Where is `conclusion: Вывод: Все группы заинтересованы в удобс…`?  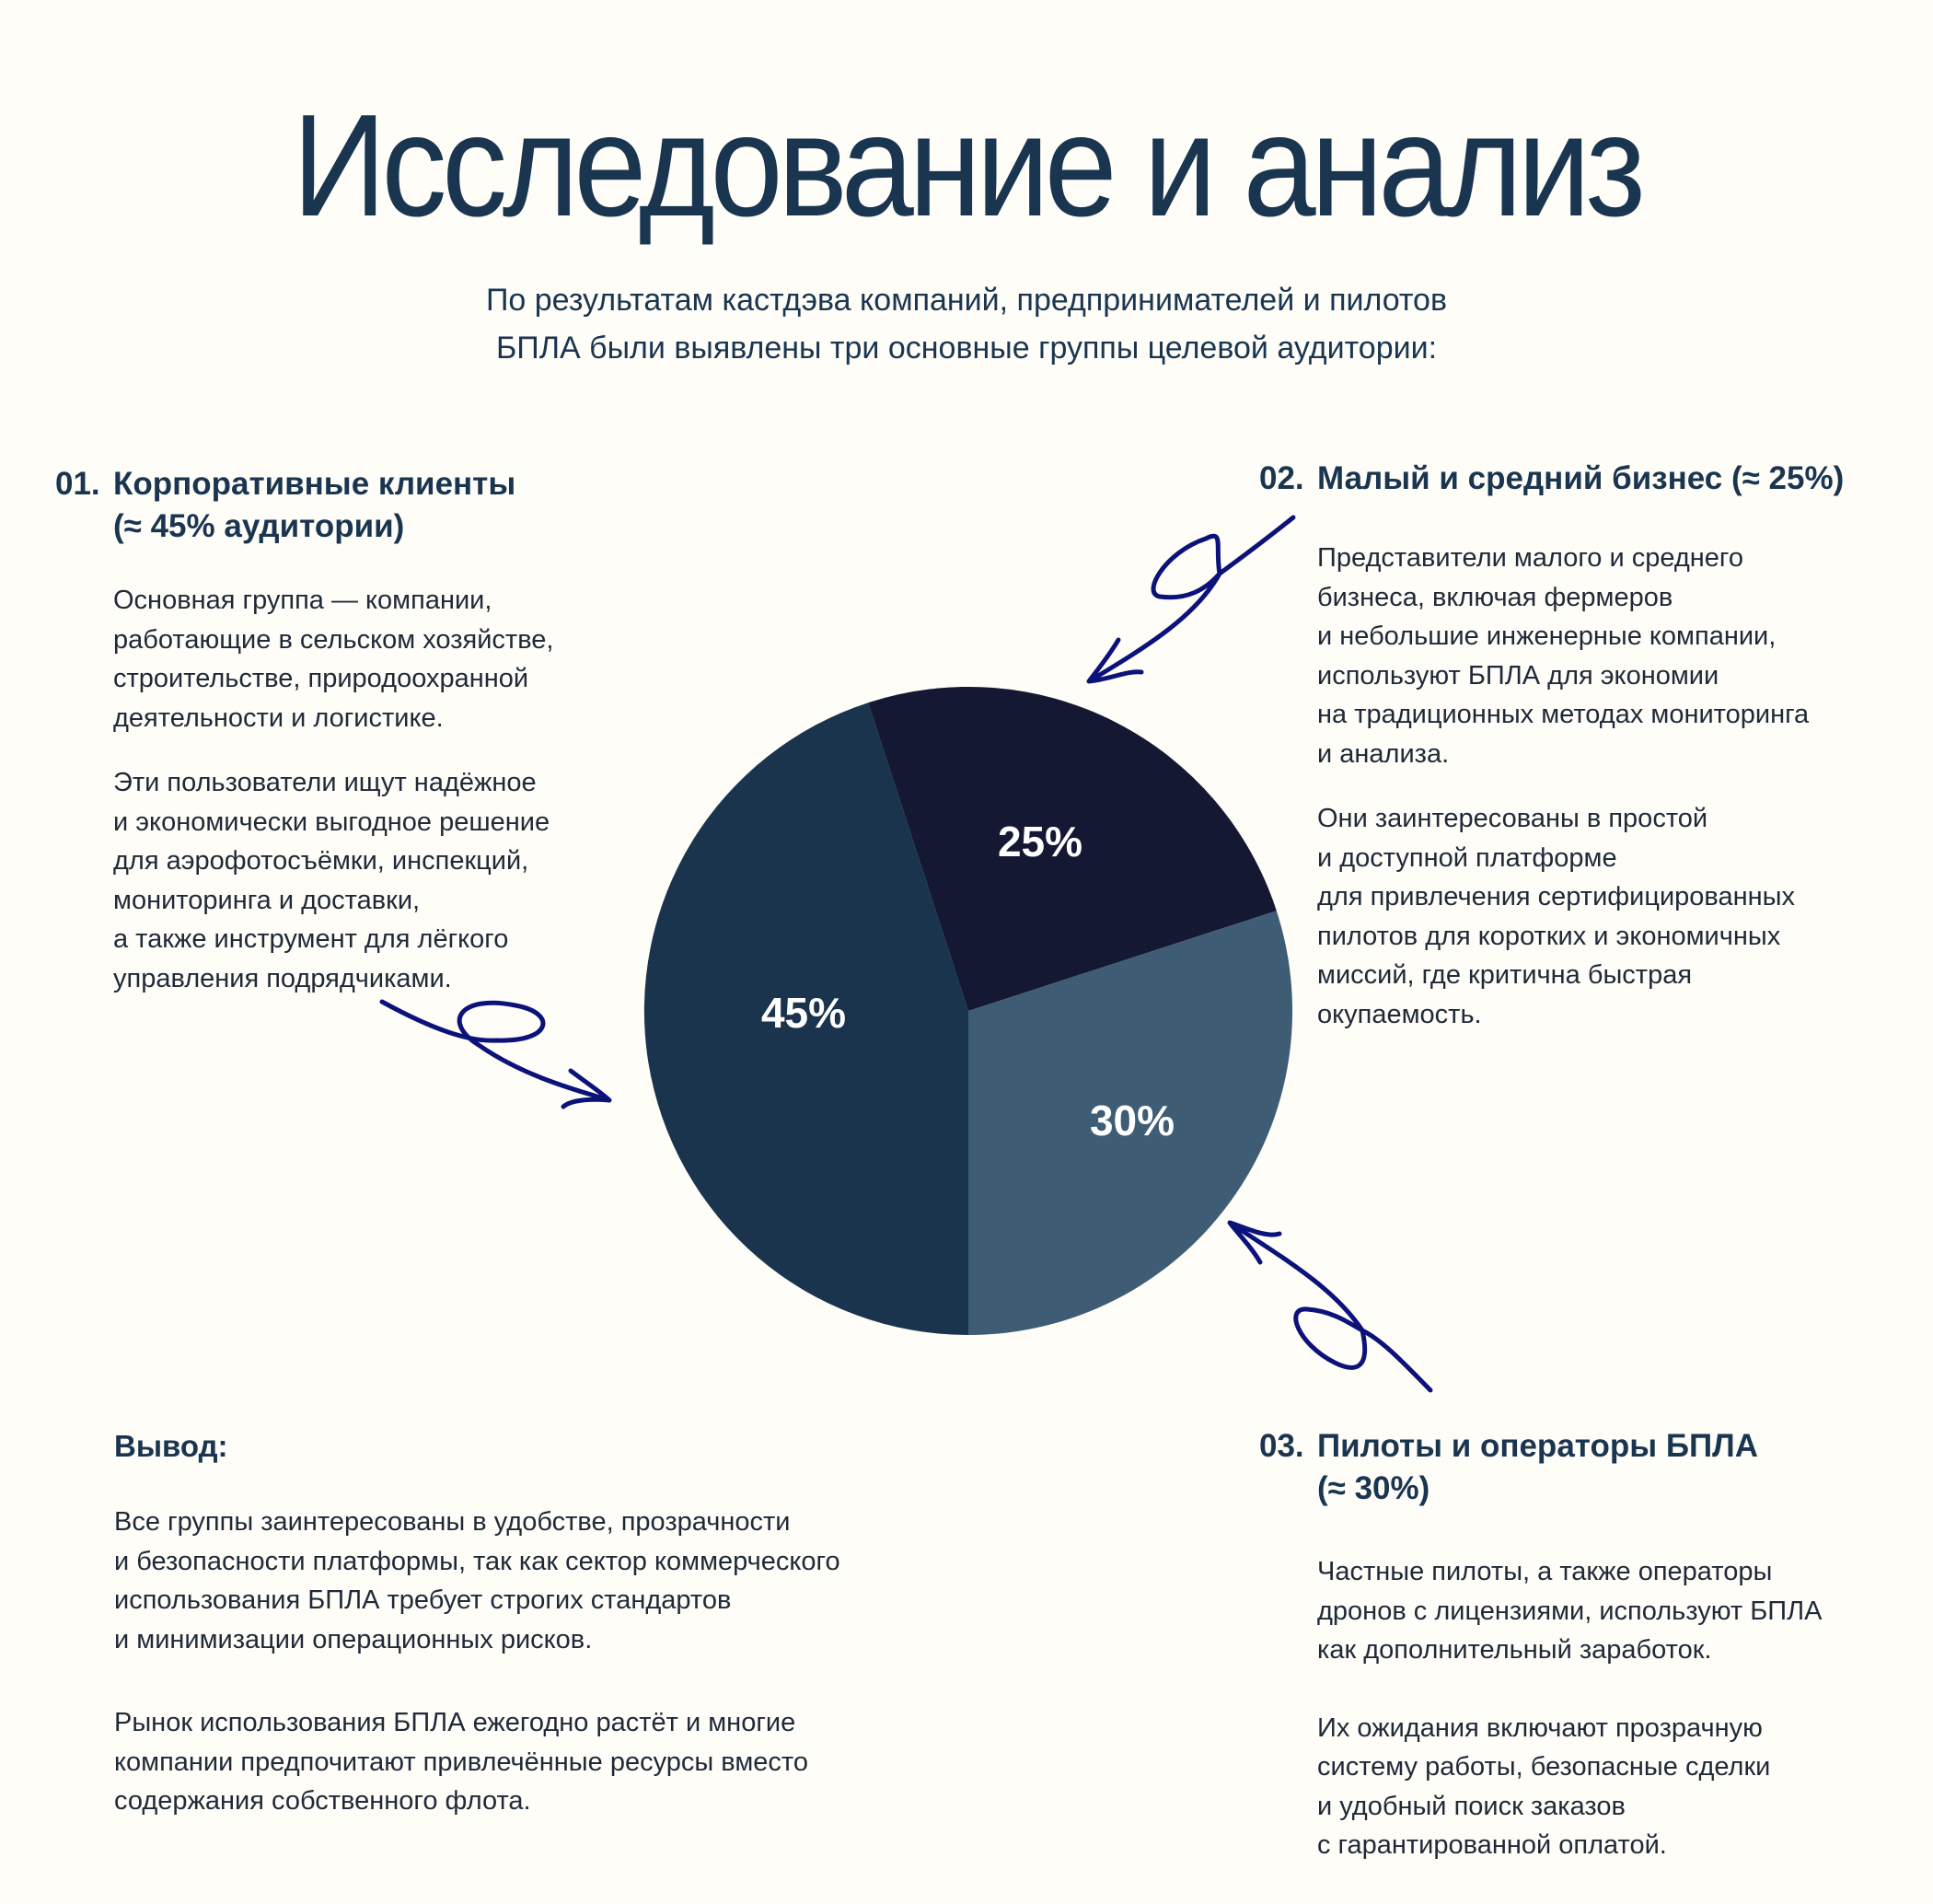 conclusion: Вывод: Все группы заинтересованы в удобс… is located at coordinates (528, 1623).